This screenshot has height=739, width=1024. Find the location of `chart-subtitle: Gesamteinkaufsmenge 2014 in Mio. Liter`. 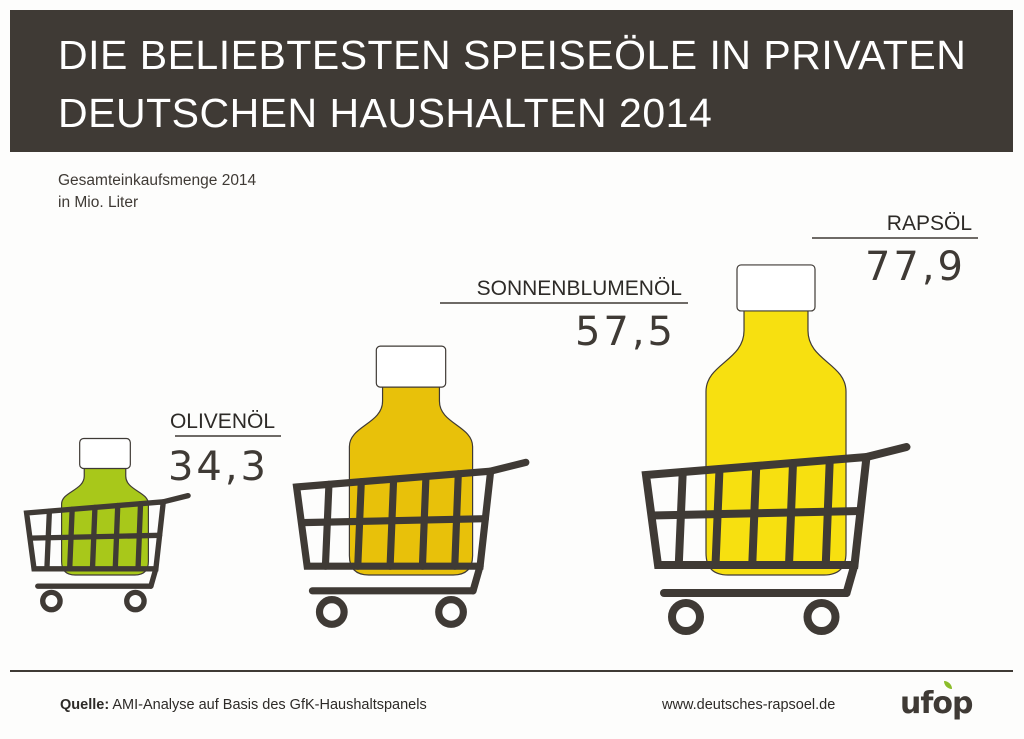

chart-subtitle: Gesamteinkaufsmenge 2014 in Mio. Liter is located at coordinates (157, 192).